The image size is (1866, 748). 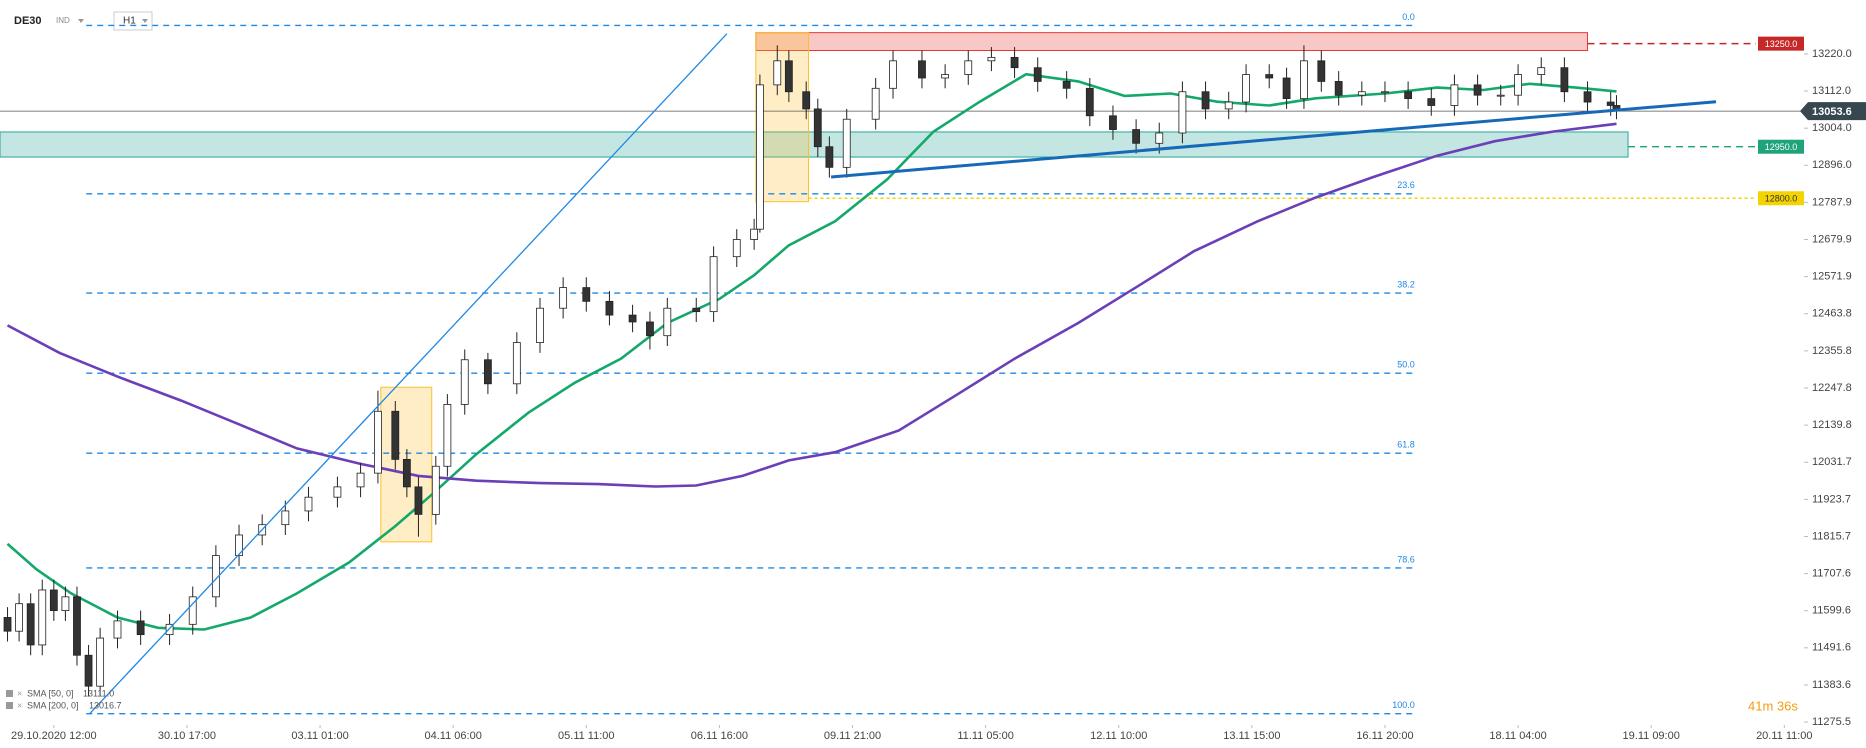 I want to click on last-price-label: 13053.6, so click(x=1832, y=112).